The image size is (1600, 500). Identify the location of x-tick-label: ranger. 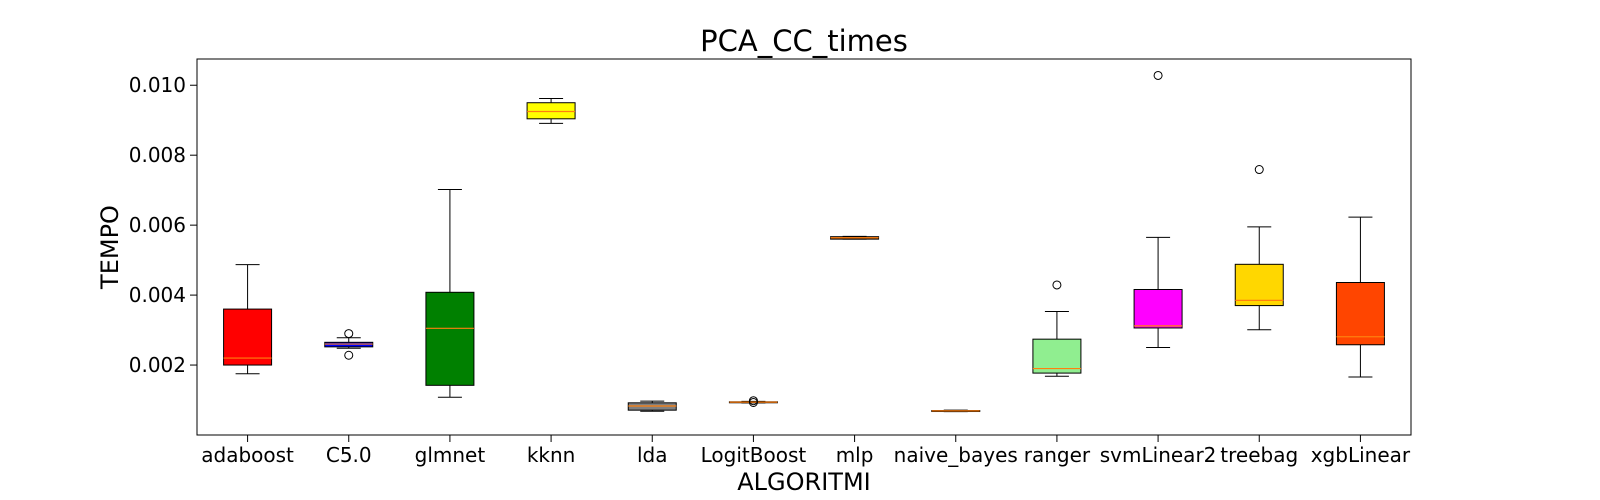
(1057, 455).